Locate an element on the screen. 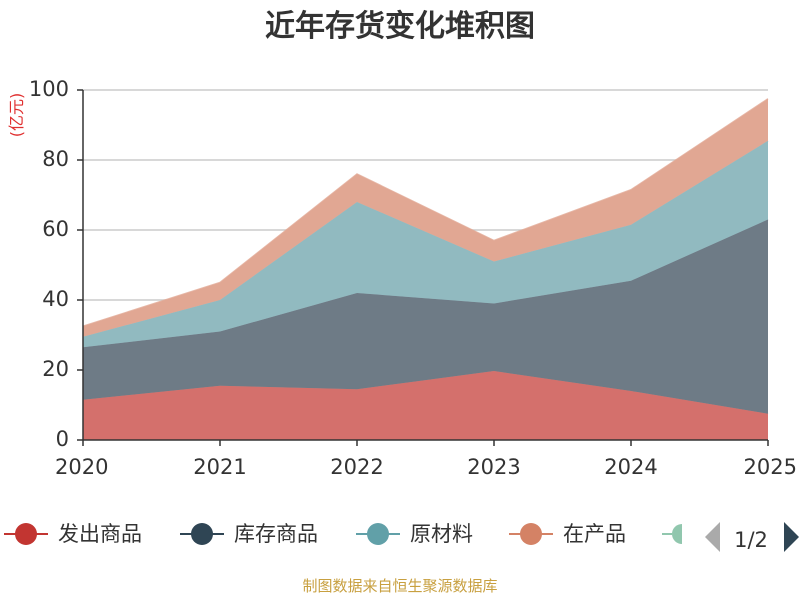  y-axis-unit: (亿元) is located at coordinates (16, 115).